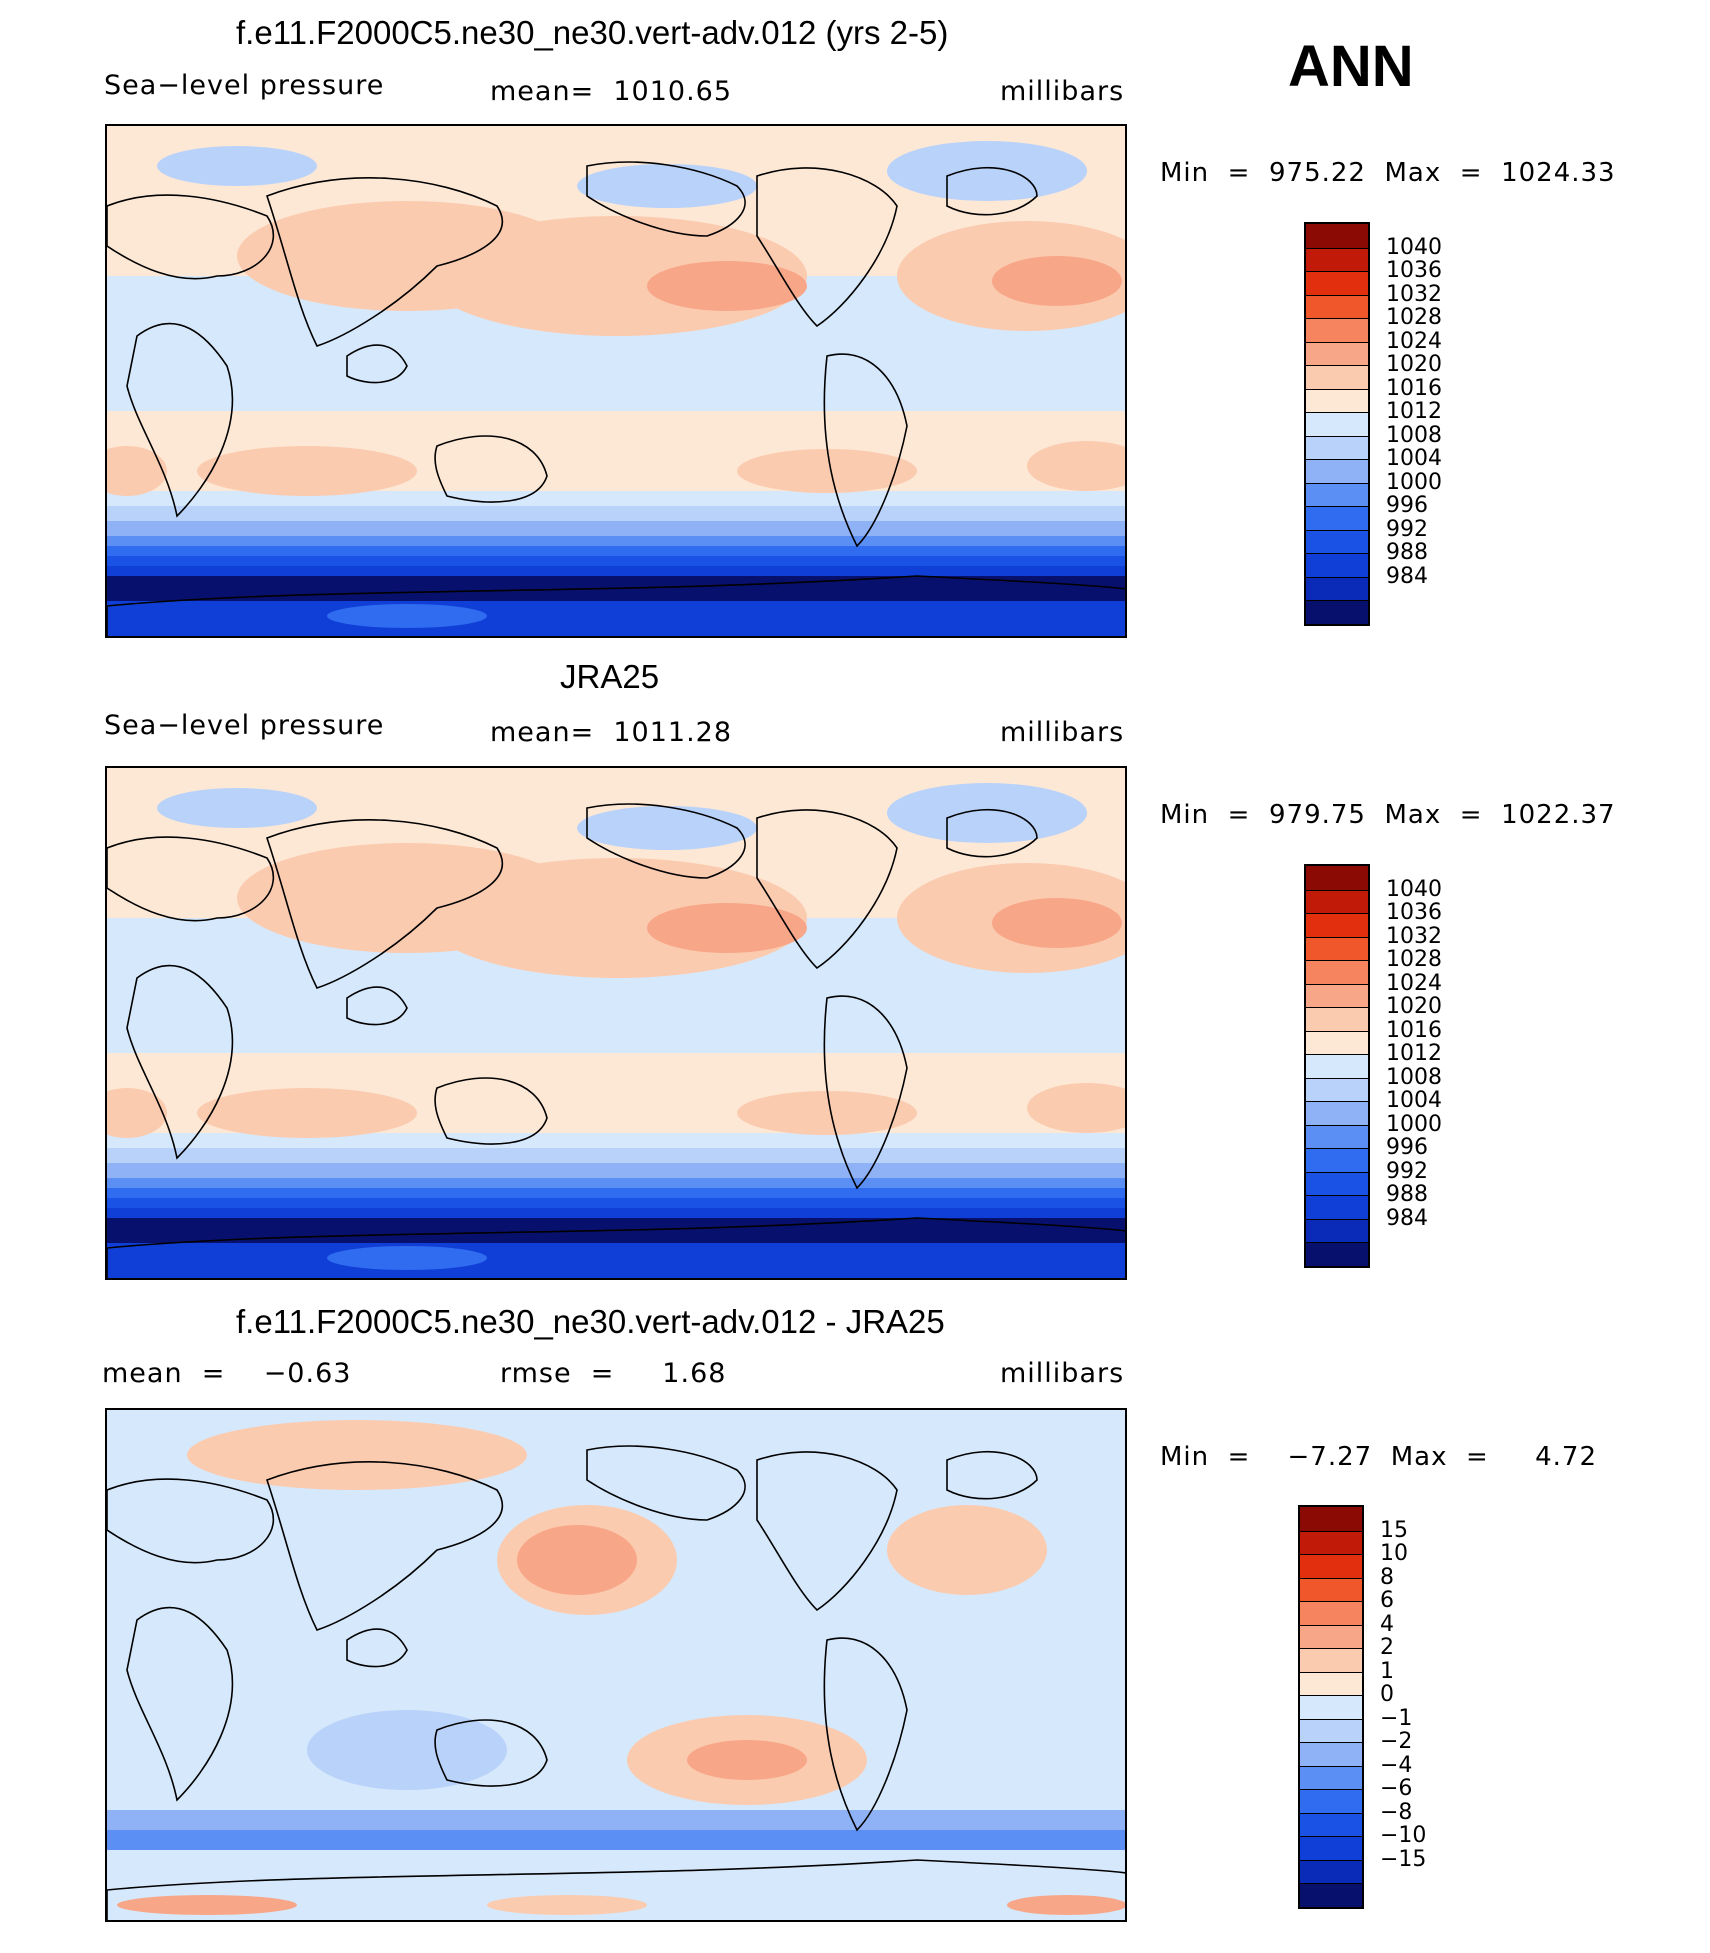 This screenshot has height=1953, width=1710. I want to click on colorbar-label: 1004, so click(1414, 459).